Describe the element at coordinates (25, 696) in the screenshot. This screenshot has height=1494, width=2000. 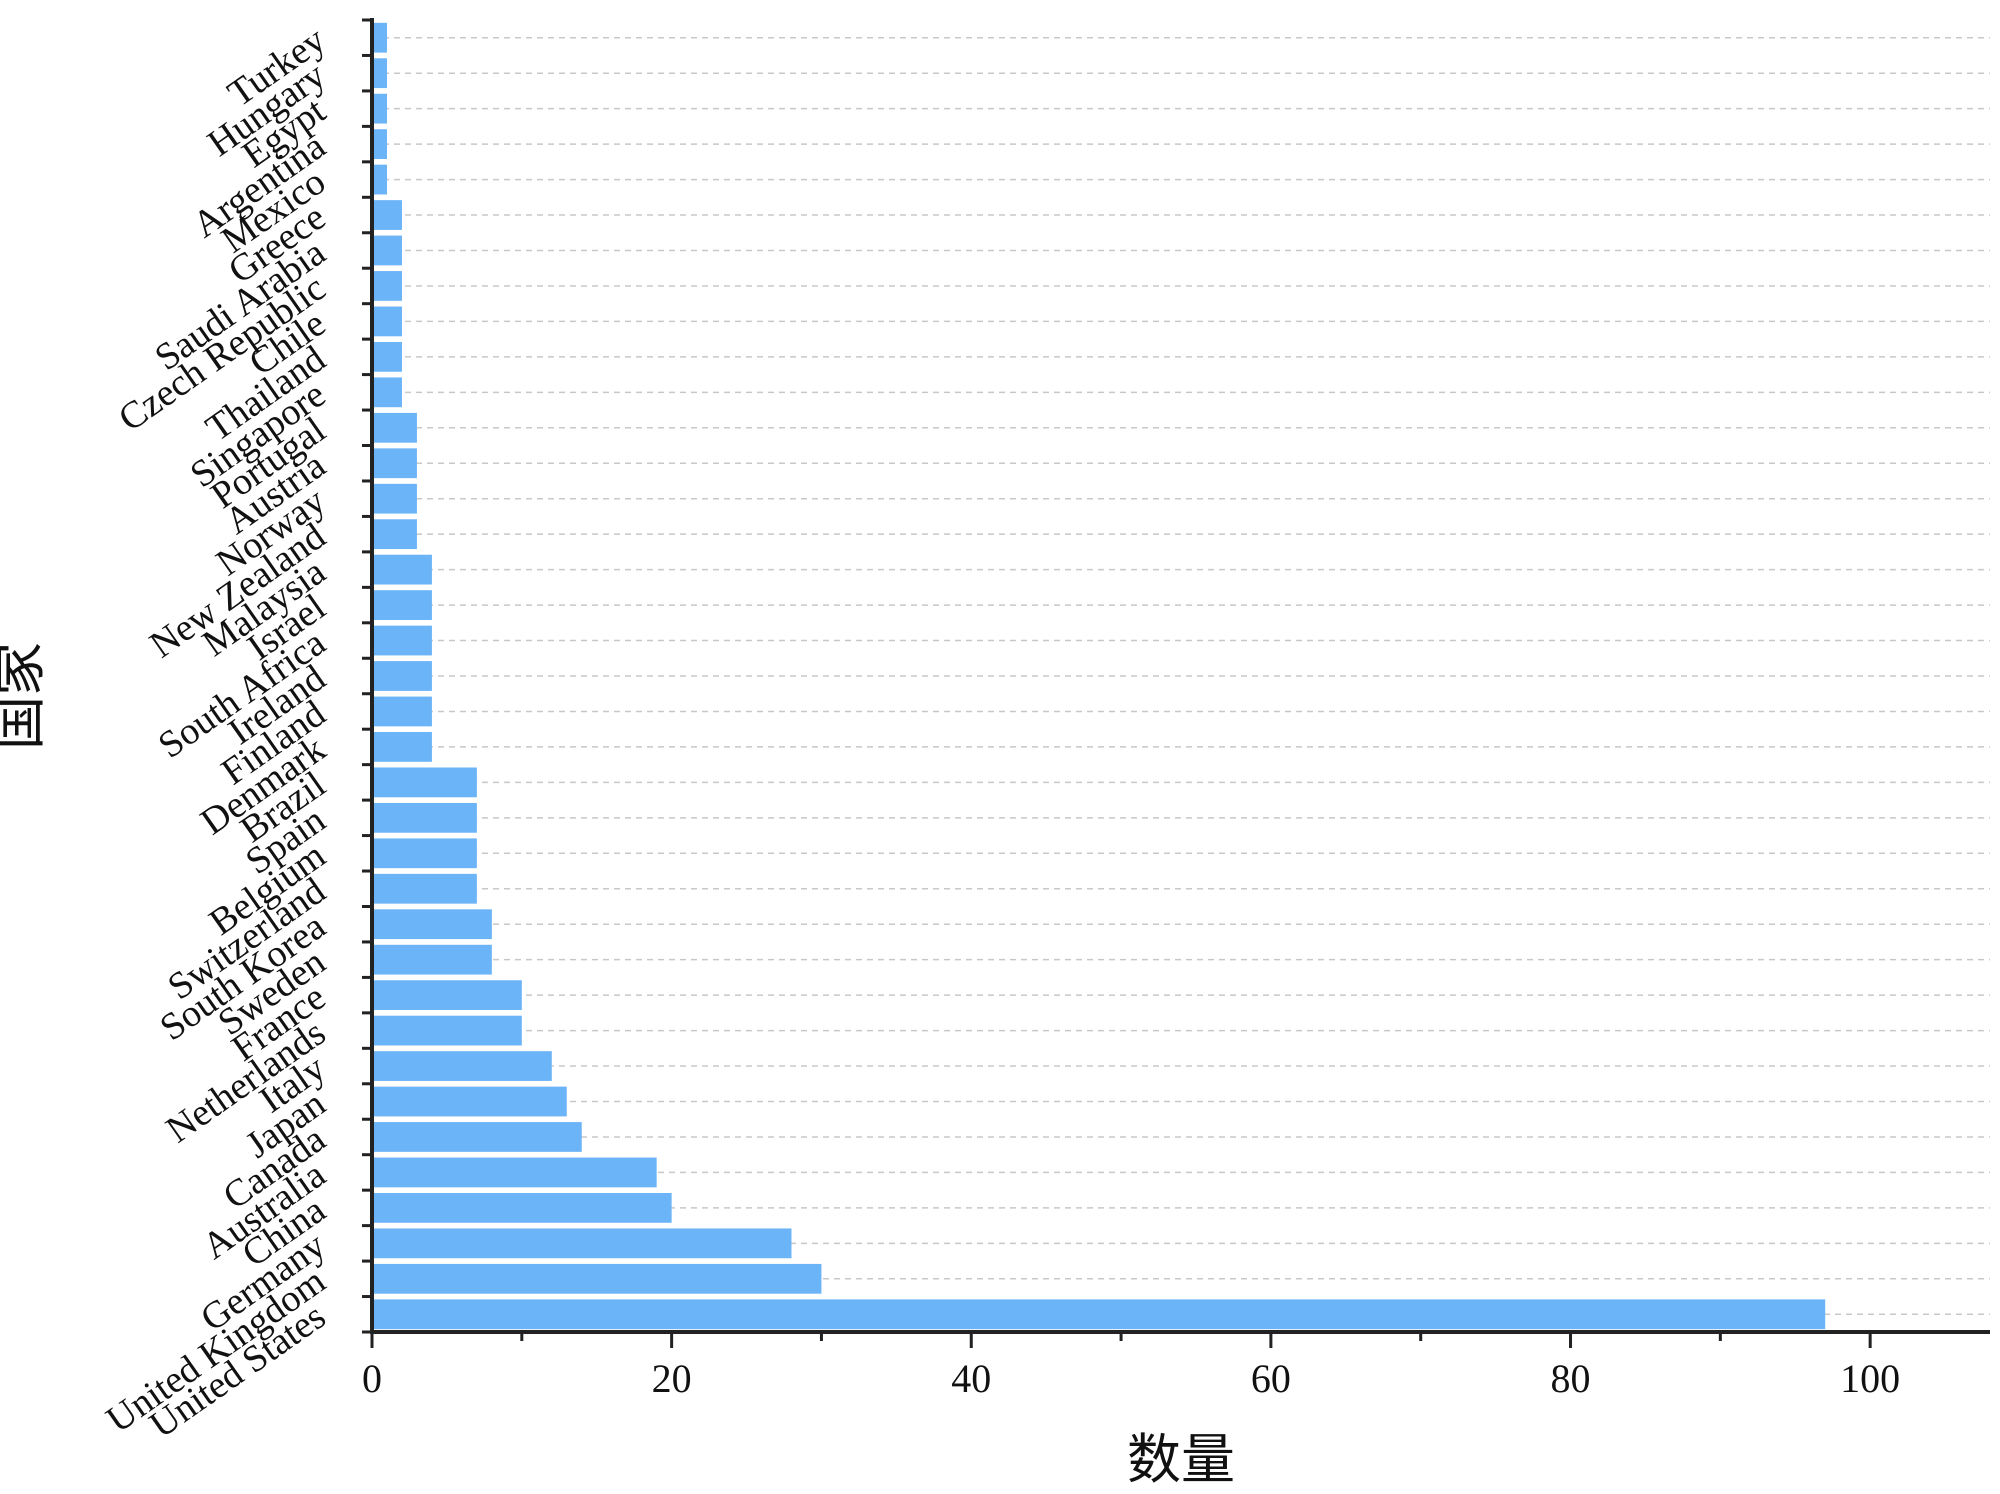
I see `y-axis-title: 国家` at that location.